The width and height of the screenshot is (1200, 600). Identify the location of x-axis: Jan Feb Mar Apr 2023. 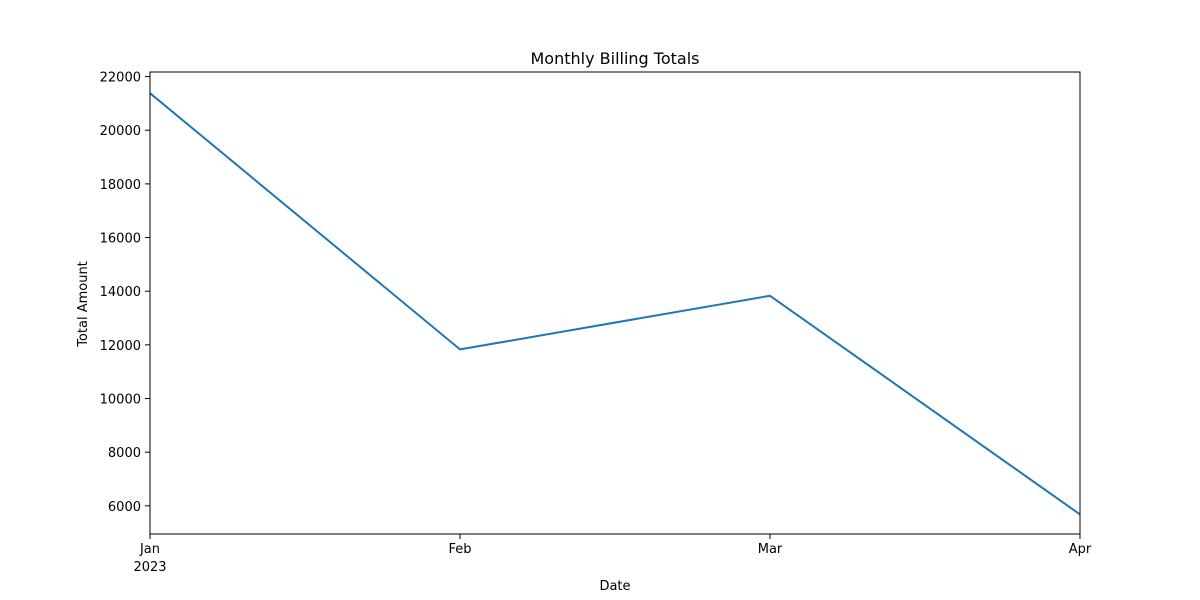
(612, 554).